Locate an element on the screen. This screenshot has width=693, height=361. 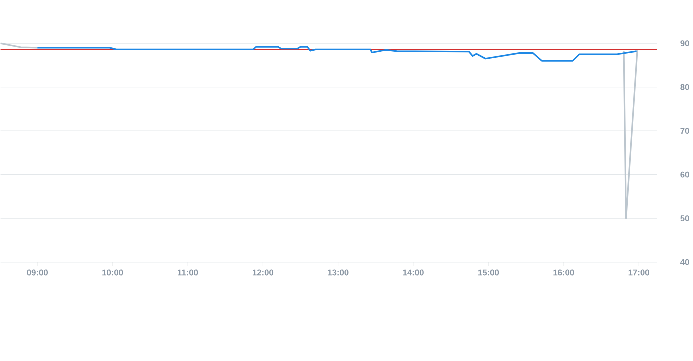
x-tick-label: 12:00 is located at coordinates (263, 273).